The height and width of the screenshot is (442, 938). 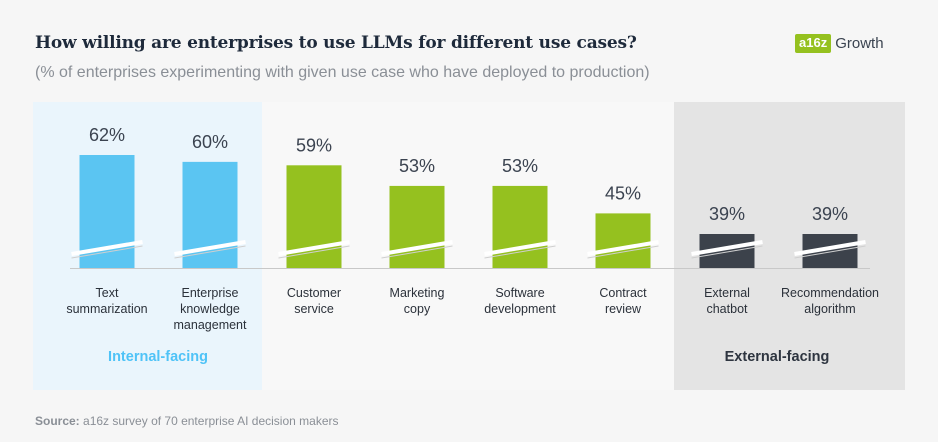 I want to click on category-label: review, so click(x=623, y=309).